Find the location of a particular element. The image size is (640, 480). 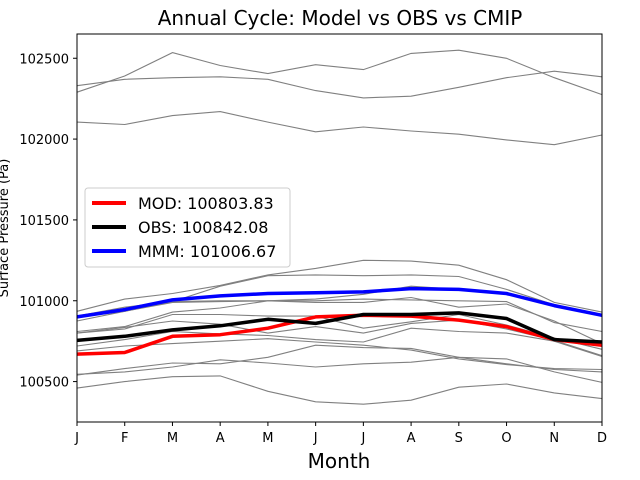

y-tick-label: 101500 is located at coordinates (44, 221).